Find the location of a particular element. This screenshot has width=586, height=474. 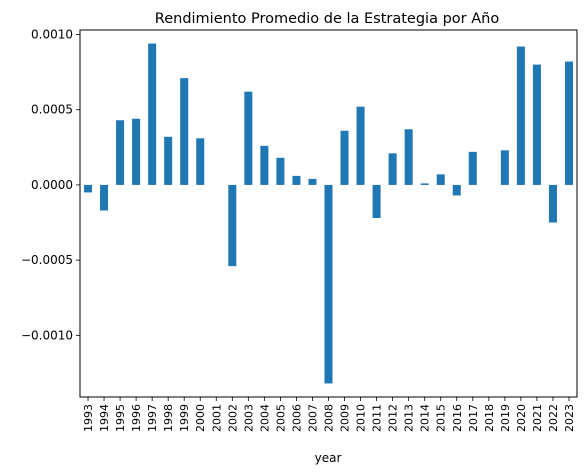

x-tick-label: 2016 is located at coordinates (457, 418).